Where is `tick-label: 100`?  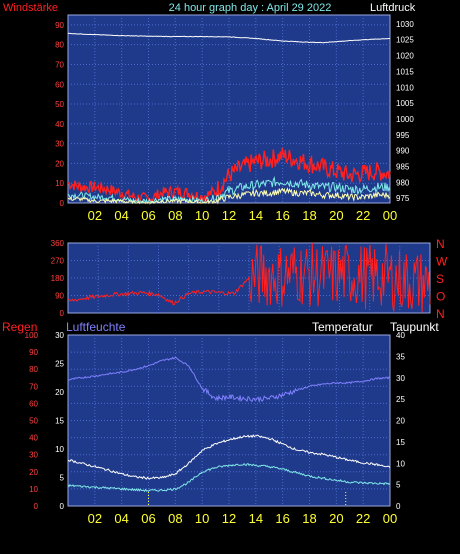 tick-label: 100 is located at coordinates (32, 335).